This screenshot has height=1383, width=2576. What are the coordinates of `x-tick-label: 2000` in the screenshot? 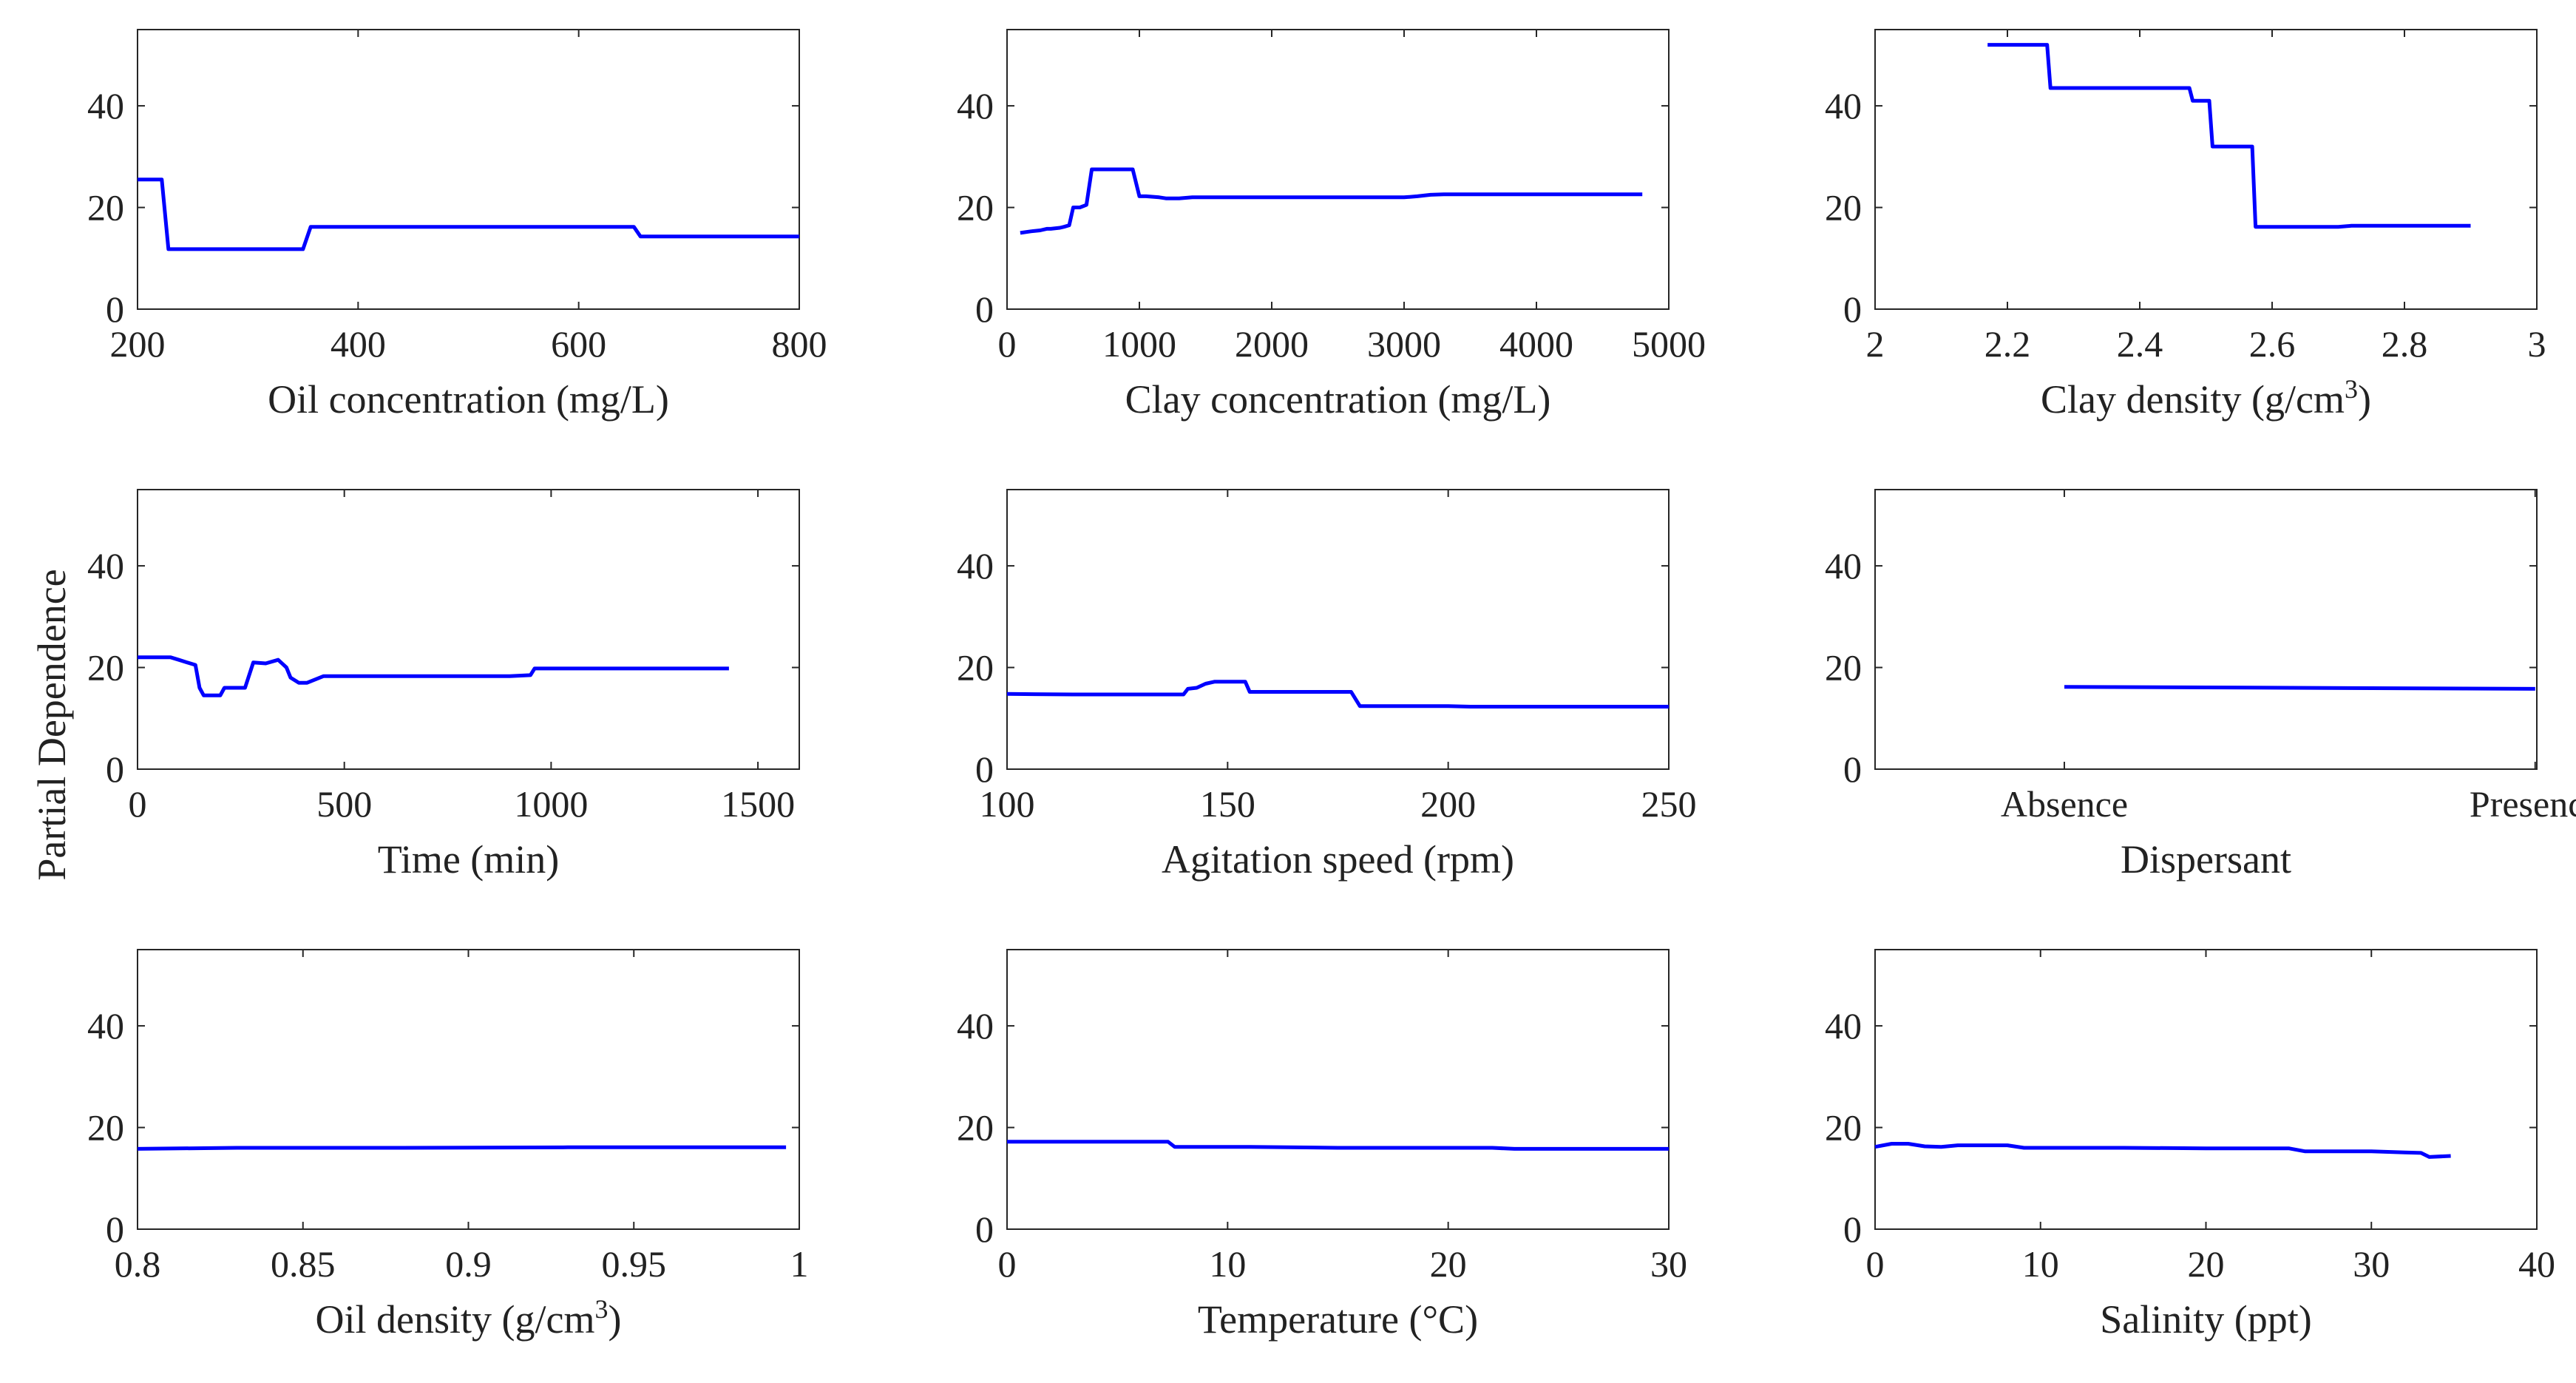 It's located at (1272, 344).